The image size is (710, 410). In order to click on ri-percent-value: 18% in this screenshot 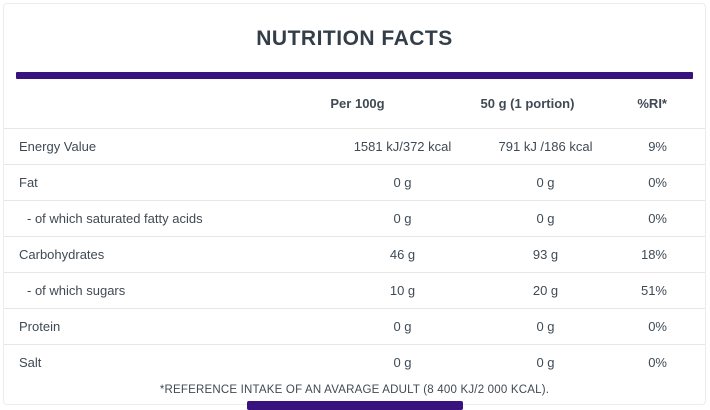, I will do `click(653, 254)`.